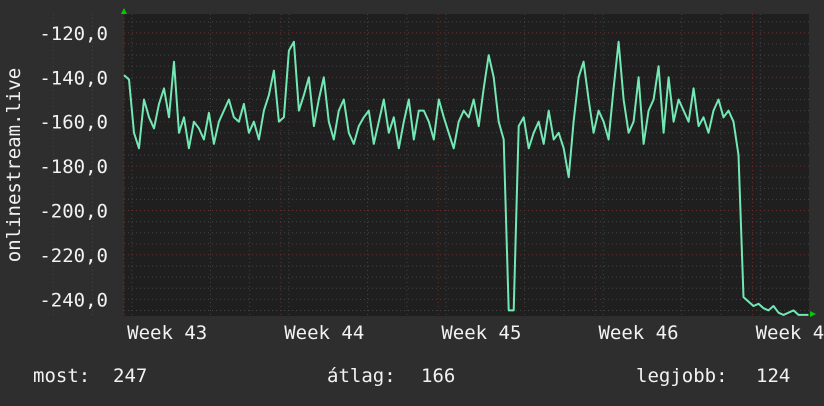 This screenshot has height=406, width=824. What do you see at coordinates (130, 376) in the screenshot?
I see `legend-current-value: 247` at bounding box center [130, 376].